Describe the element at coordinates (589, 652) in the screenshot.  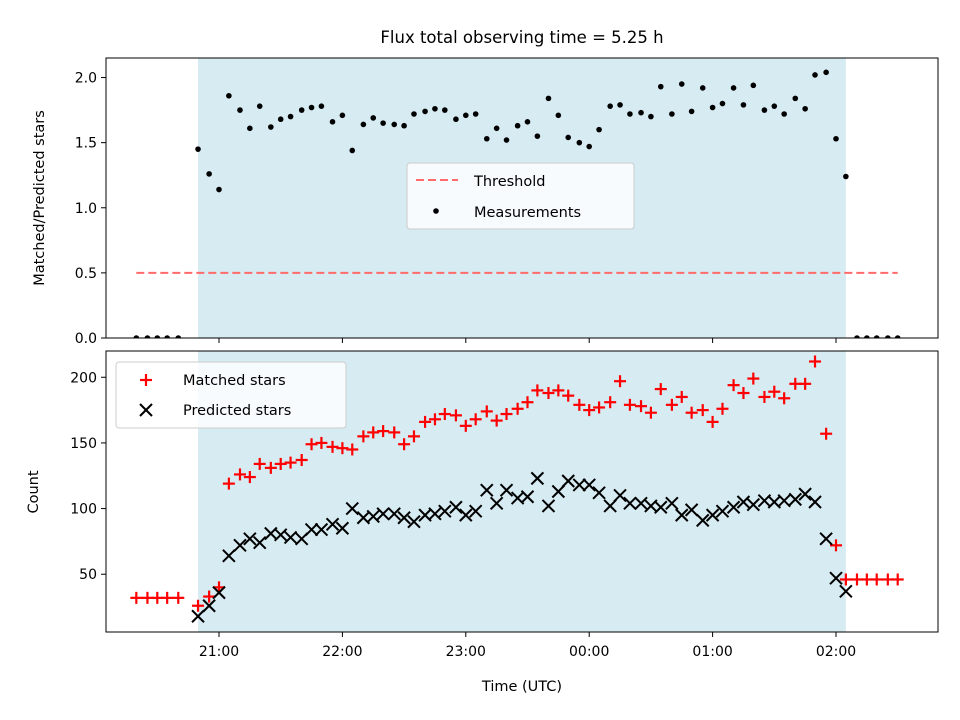
I see `bottom-x-tick-label: 00:00` at that location.